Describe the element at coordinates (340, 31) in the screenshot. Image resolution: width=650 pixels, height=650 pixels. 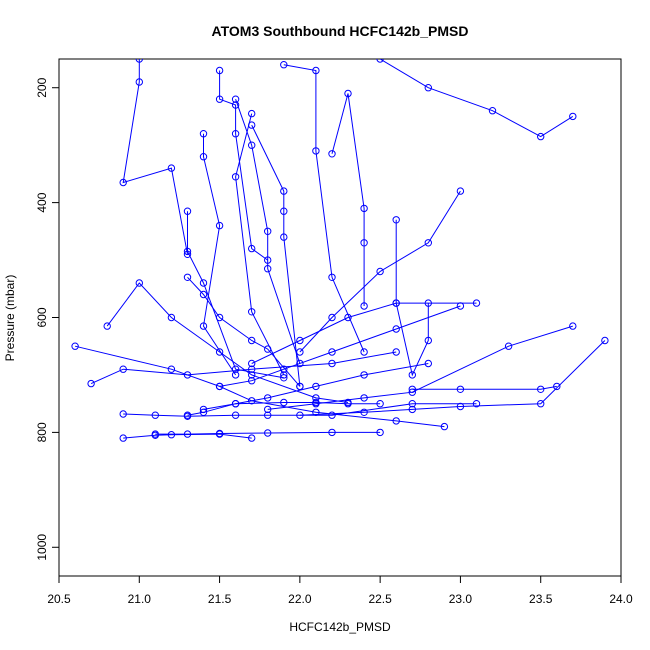
I see `chart-title: ATOM3 Southbound HCFC142b_PMSD` at that location.